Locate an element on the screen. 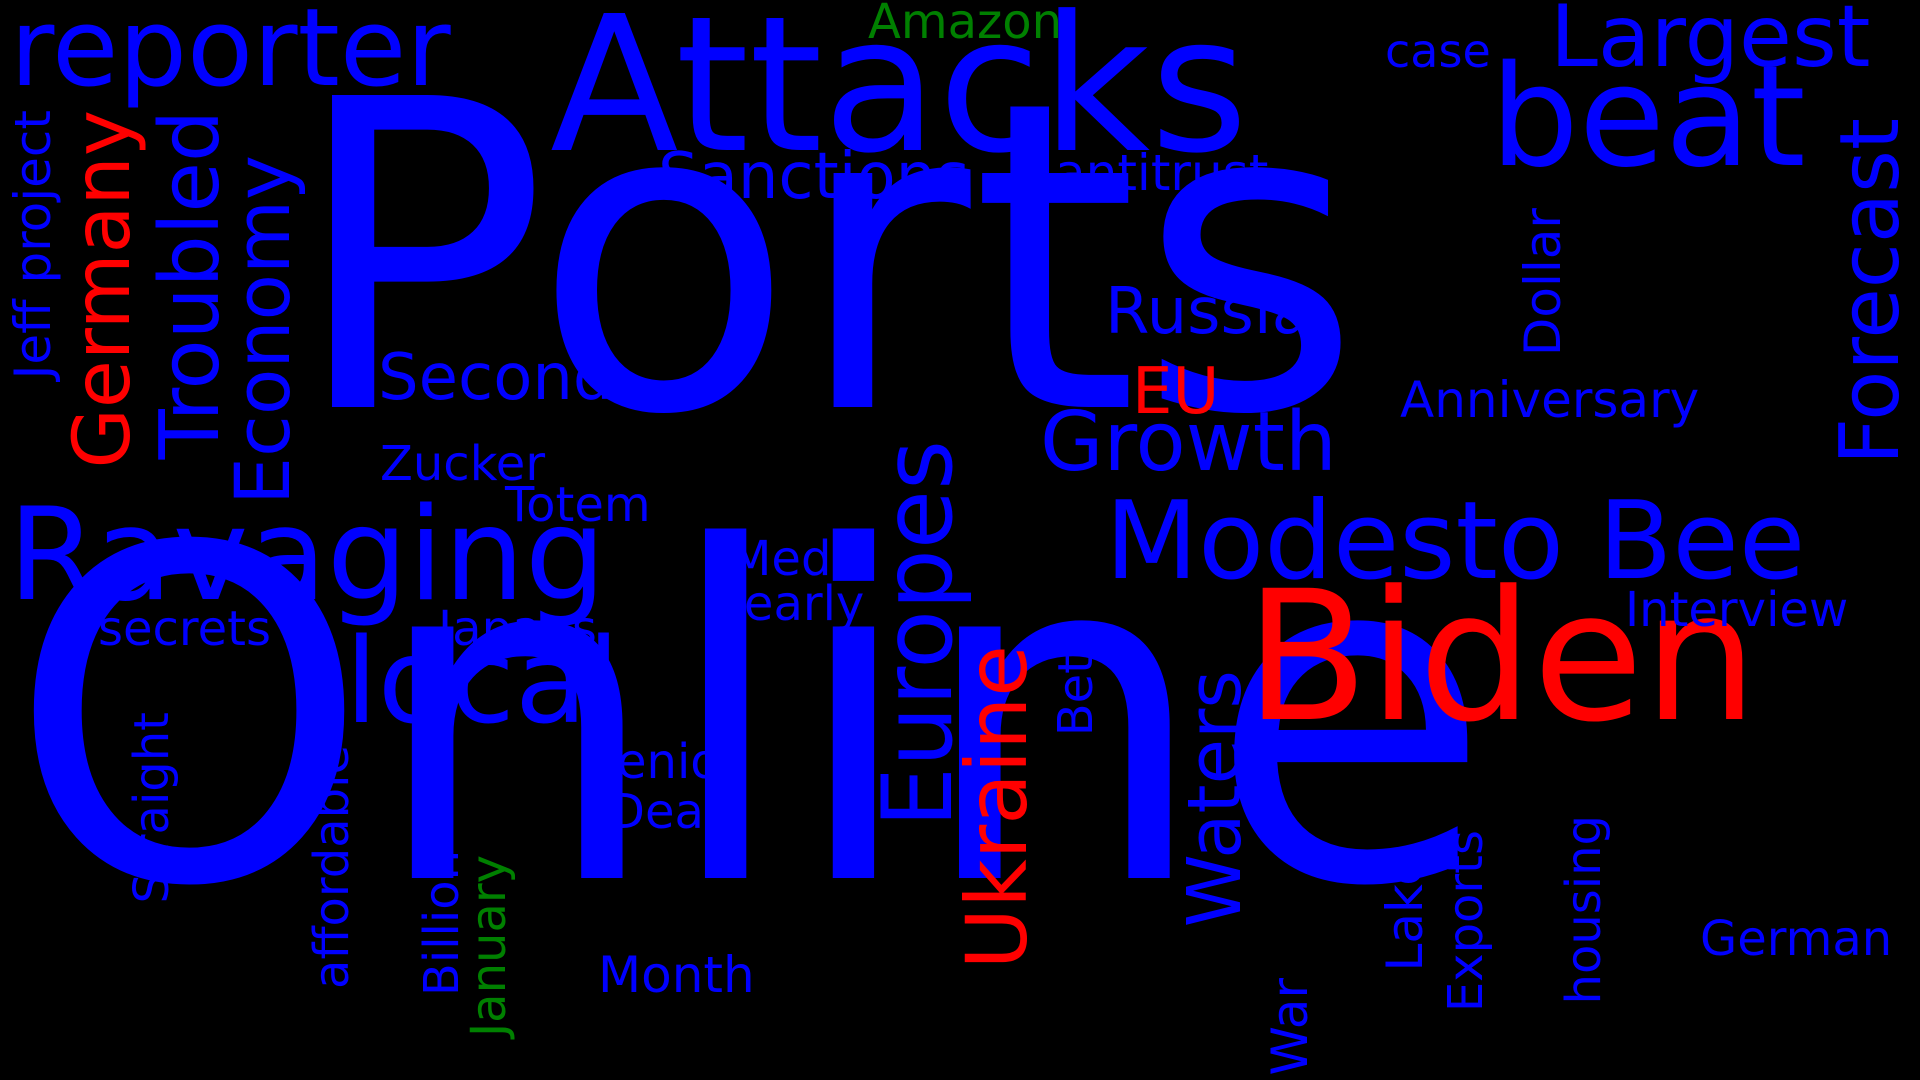 Image resolution: width=1920 pixels, height=1080 pixels. word-exports: Exports is located at coordinates (1466, 921).